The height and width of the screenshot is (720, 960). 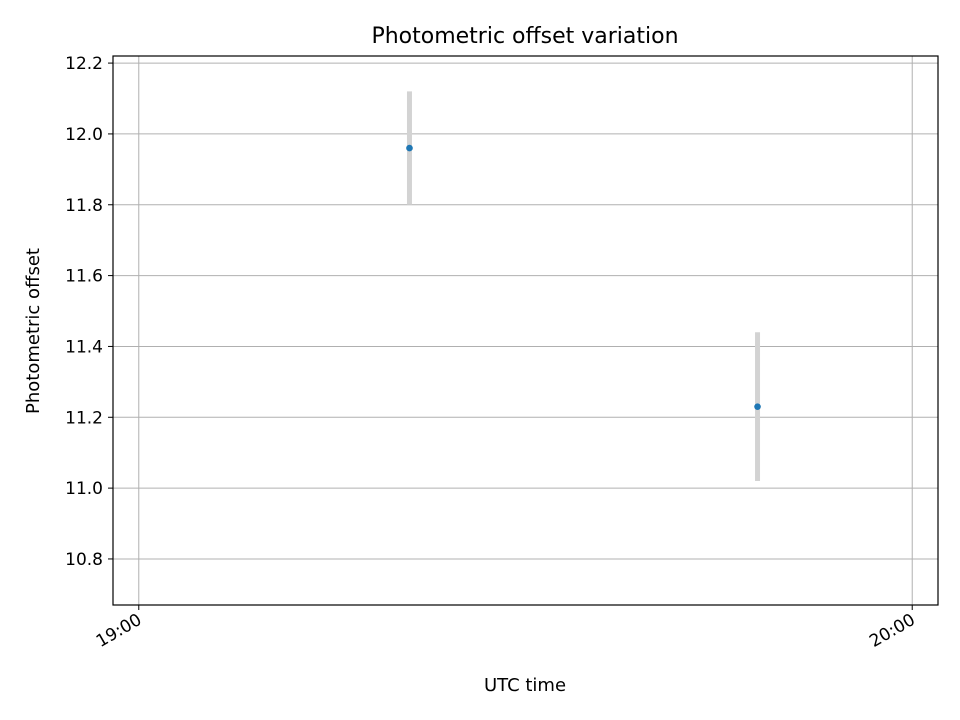 I want to click on chart-title: Photometric offset variation, so click(x=524, y=36).